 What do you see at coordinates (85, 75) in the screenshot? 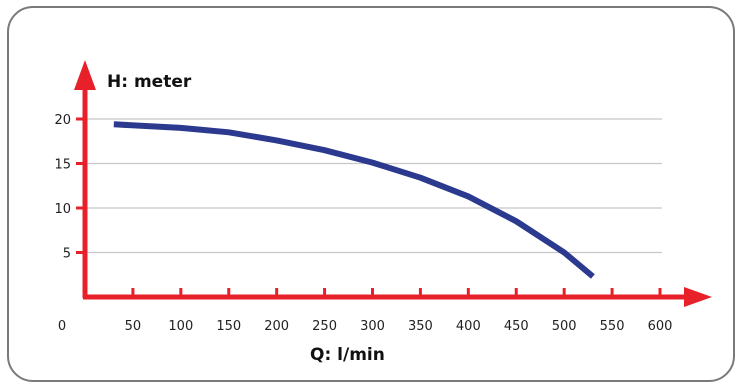
I see `y-axis-arrow` at bounding box center [85, 75].